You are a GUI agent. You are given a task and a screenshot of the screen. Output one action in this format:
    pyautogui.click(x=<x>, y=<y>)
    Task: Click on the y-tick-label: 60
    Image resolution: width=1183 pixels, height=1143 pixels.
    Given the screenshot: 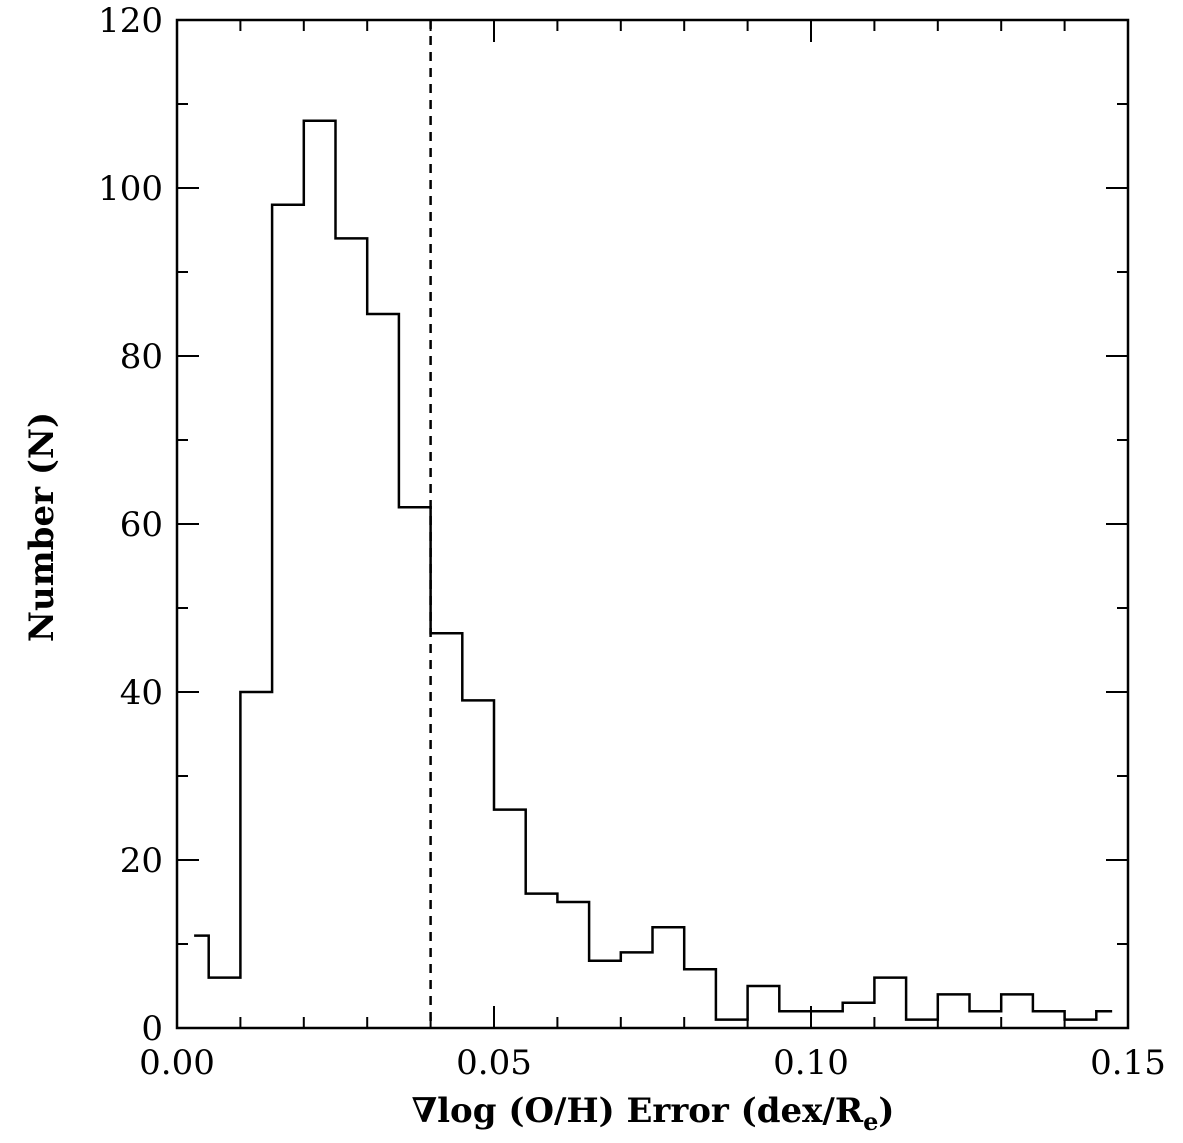 What is the action you would take?
    pyautogui.click(x=141, y=525)
    